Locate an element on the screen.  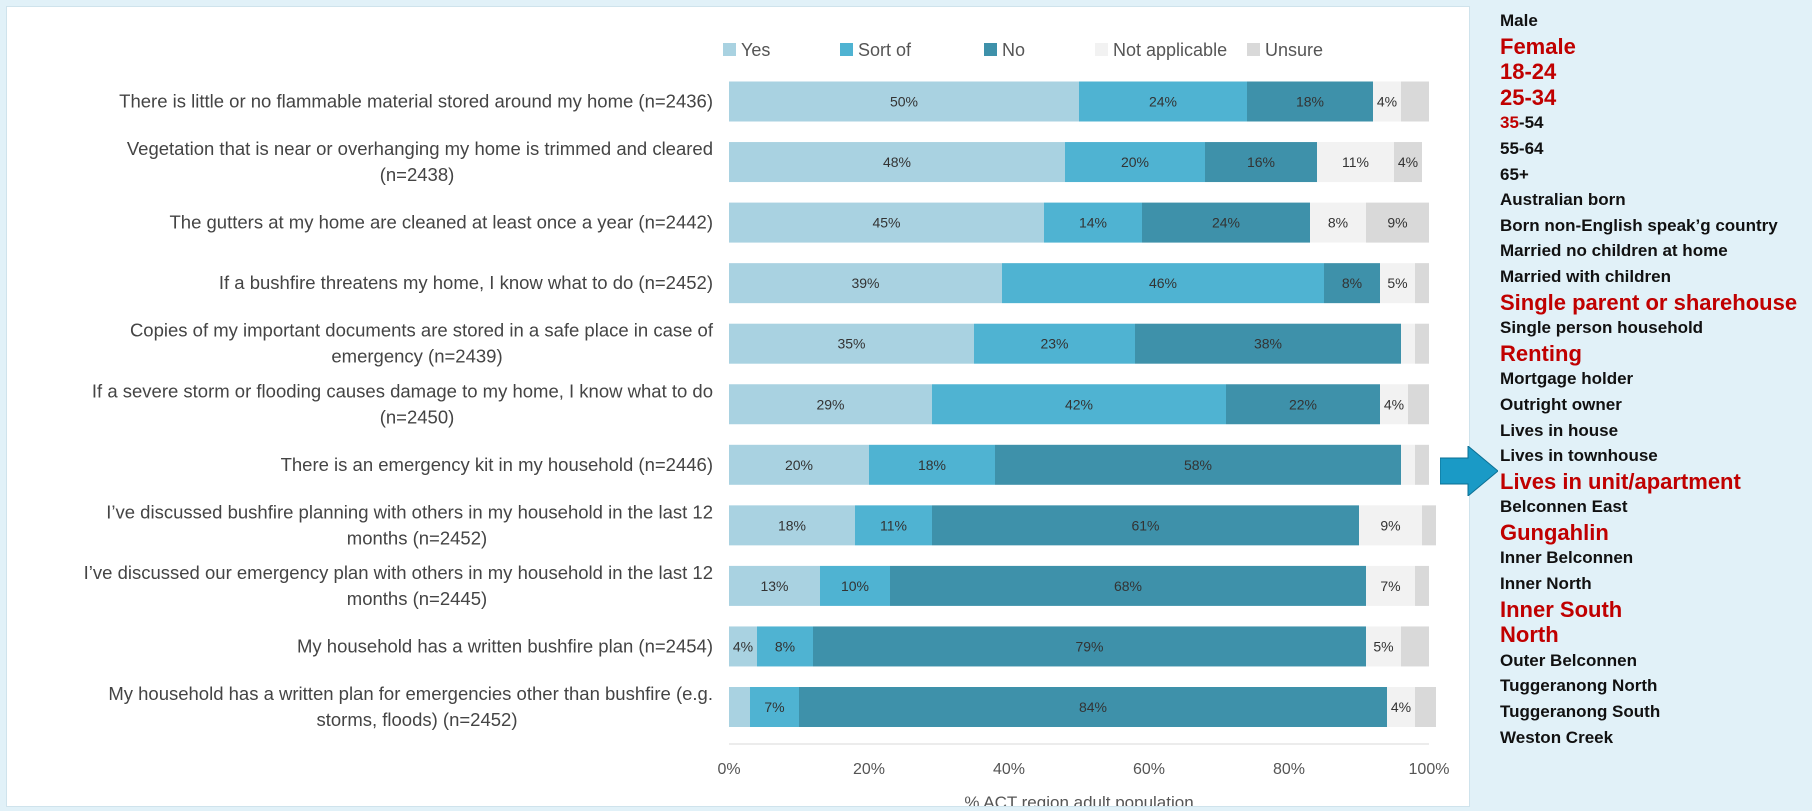
x-tick-label: 0% is located at coordinates (728, 769).